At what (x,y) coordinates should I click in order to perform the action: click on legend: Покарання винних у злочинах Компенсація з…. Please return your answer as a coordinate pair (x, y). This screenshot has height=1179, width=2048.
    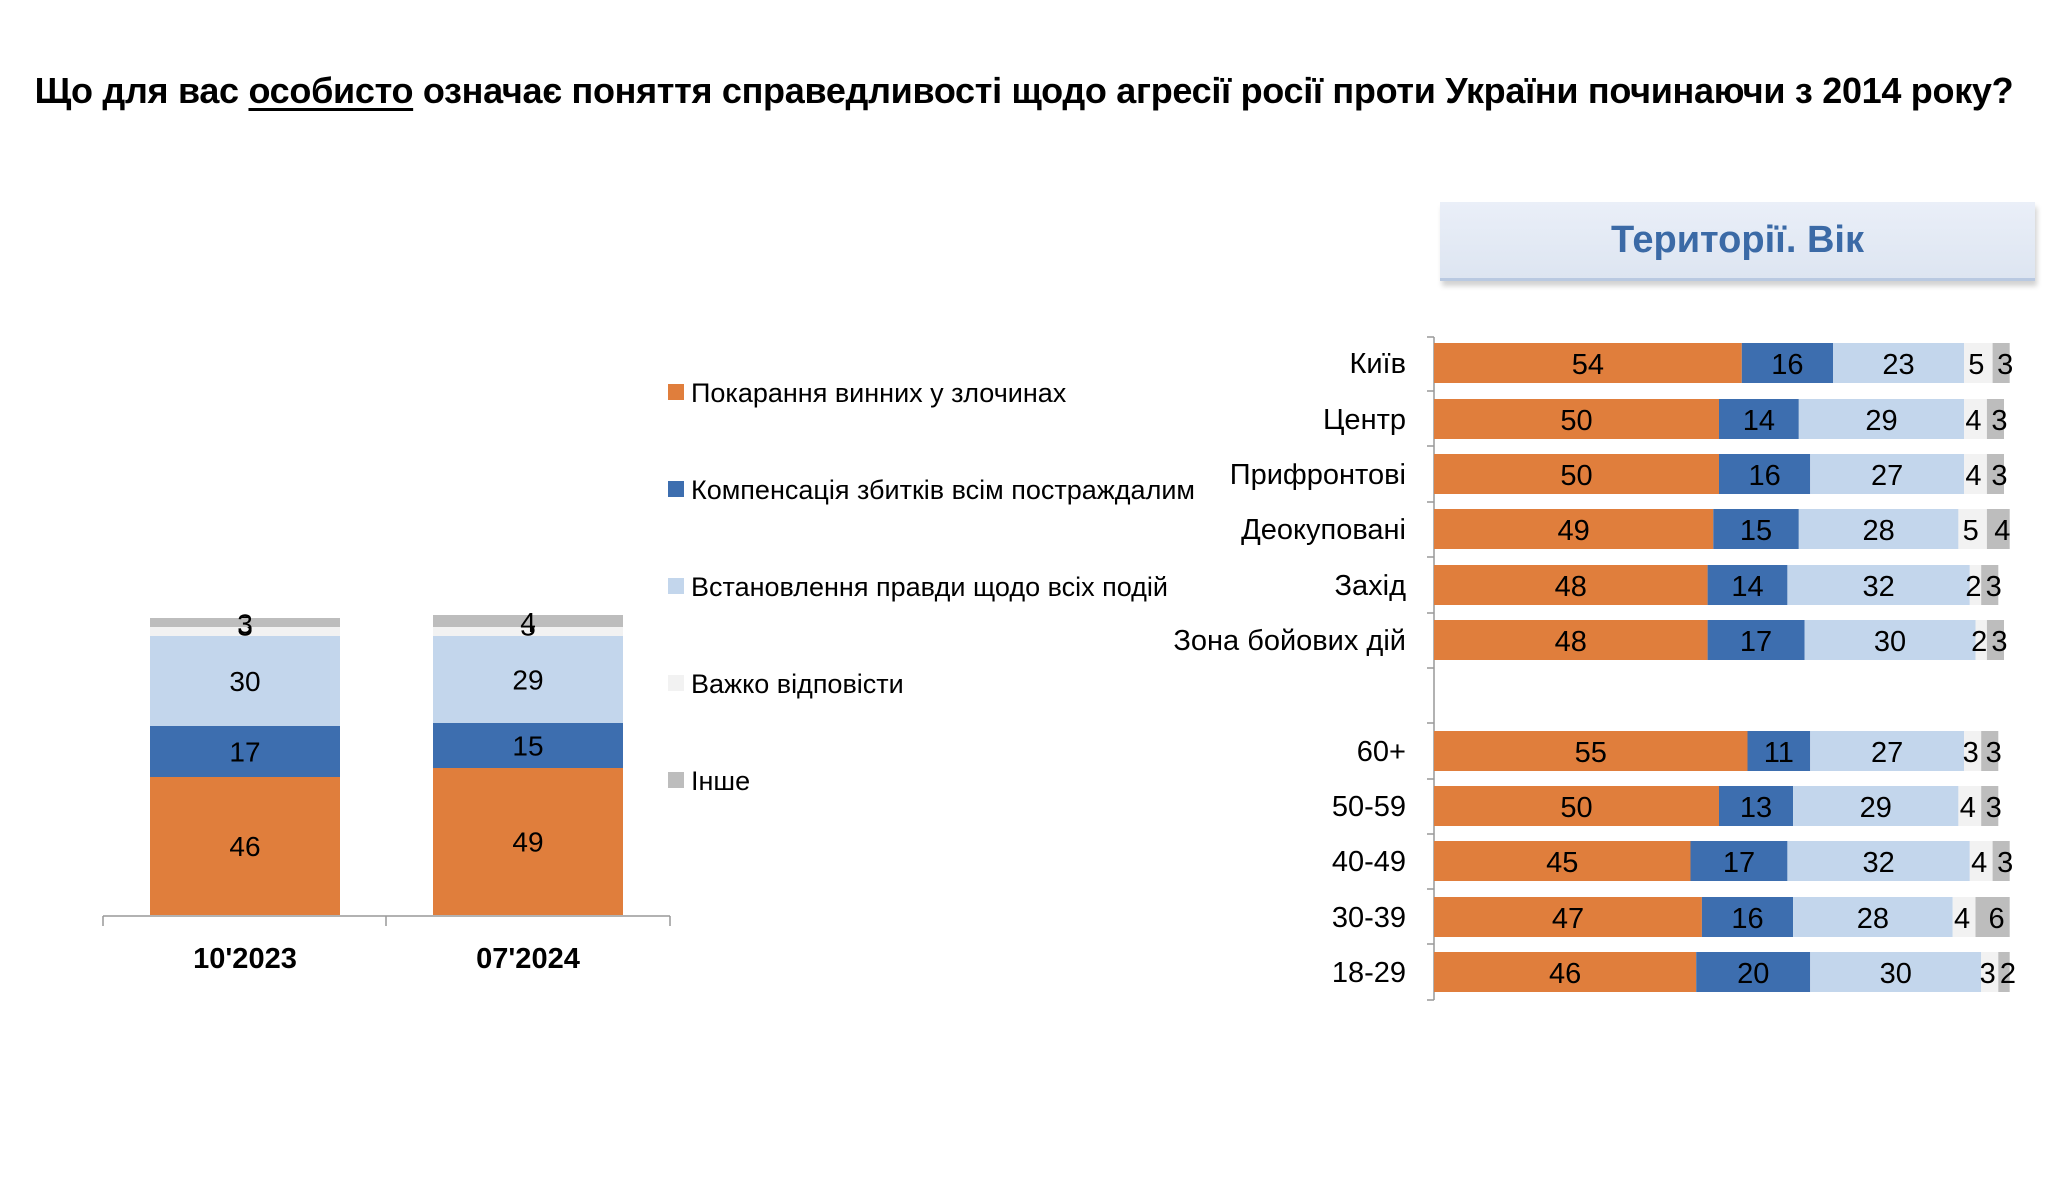
    Looking at the image, I should click on (931, 587).